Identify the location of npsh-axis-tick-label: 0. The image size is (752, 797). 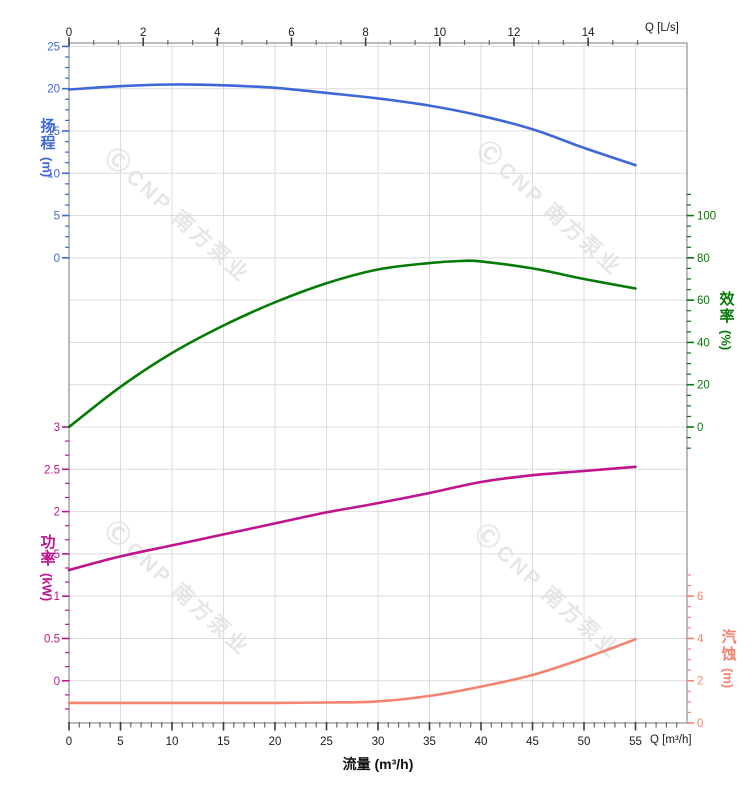
(700, 724).